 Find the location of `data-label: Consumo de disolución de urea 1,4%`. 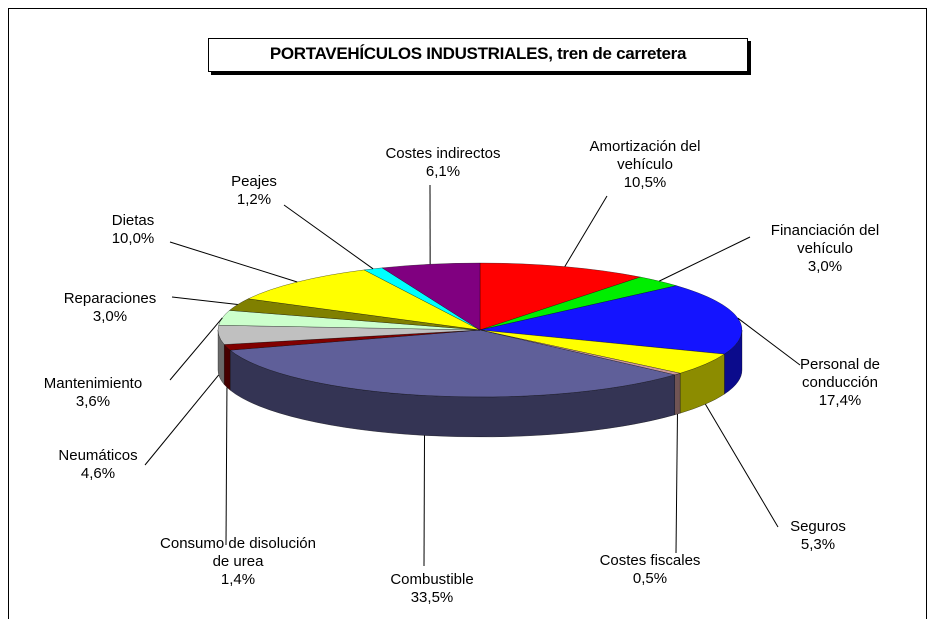

data-label: Consumo de disolución de urea 1,4% is located at coordinates (238, 562).